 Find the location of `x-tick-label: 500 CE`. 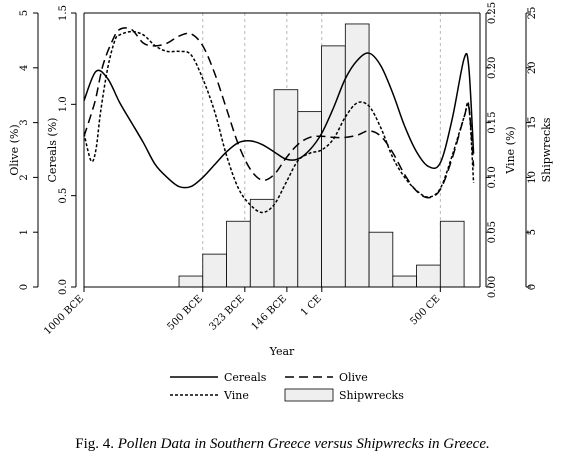

x-tick-label: 500 CE is located at coordinates (425, 310).